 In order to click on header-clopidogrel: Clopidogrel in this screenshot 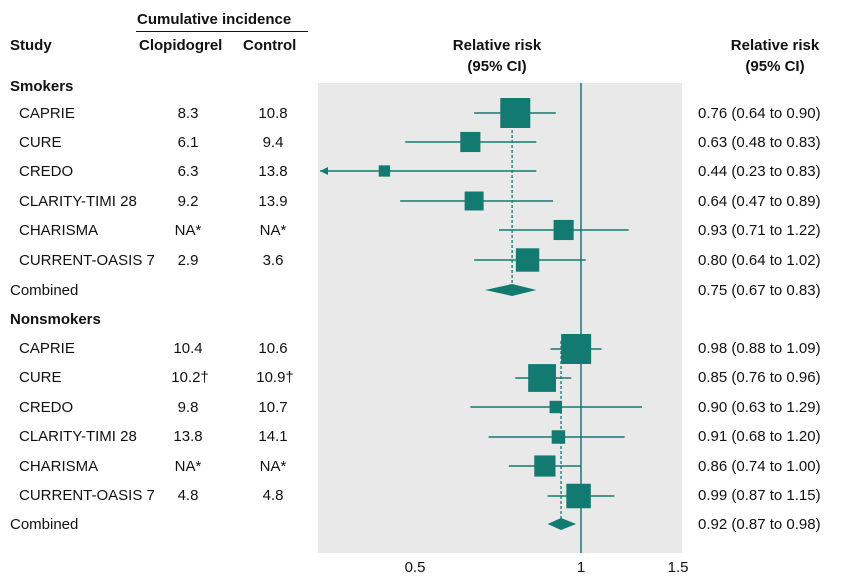, I will do `click(181, 45)`.